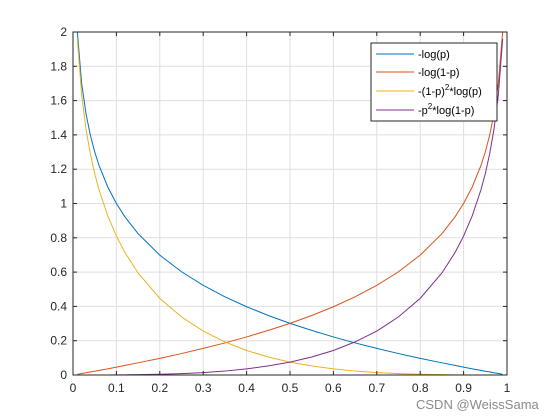 Image resolution: width=560 pixels, height=420 pixels. What do you see at coordinates (58, 272) in the screenshot?
I see `y-tick-label: 0.6` at bounding box center [58, 272].